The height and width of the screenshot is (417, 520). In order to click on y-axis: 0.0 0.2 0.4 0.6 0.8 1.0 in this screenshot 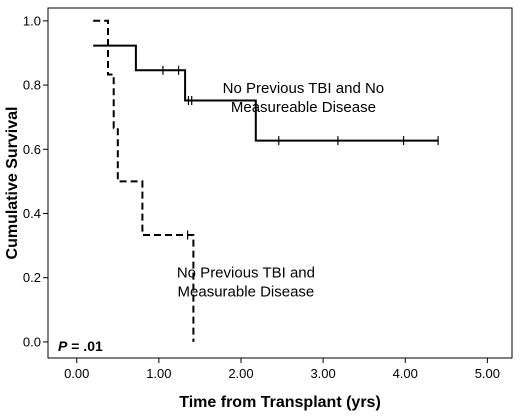, I will do `click(35, 181)`.